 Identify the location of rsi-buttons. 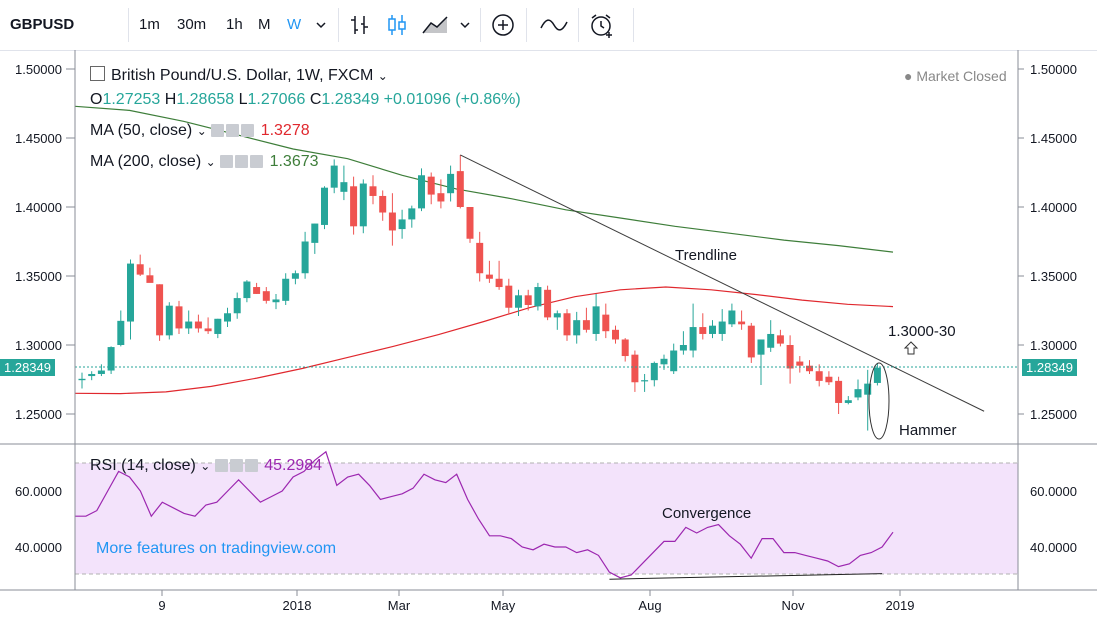
(237, 466).